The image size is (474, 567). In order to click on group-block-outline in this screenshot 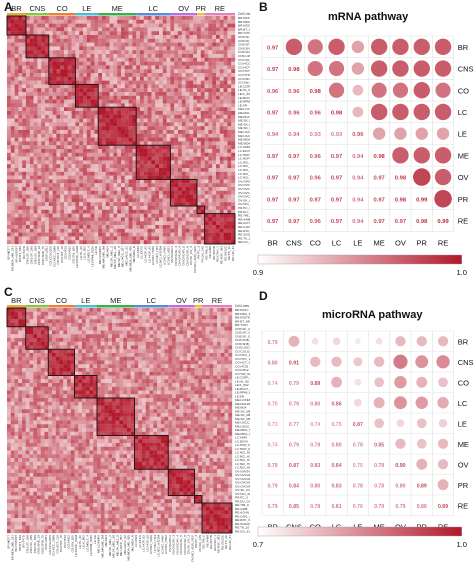, I will do `click(220, 229)`.